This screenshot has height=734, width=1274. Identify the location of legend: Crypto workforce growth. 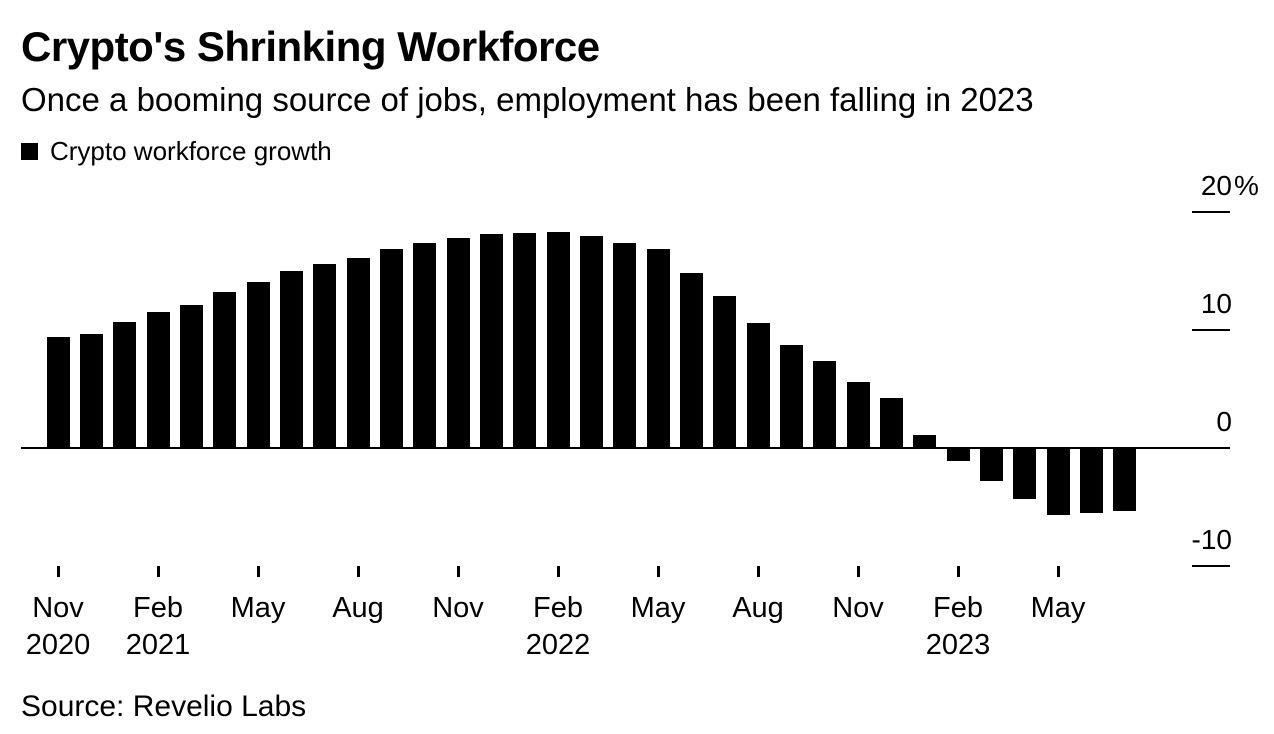
(176, 151).